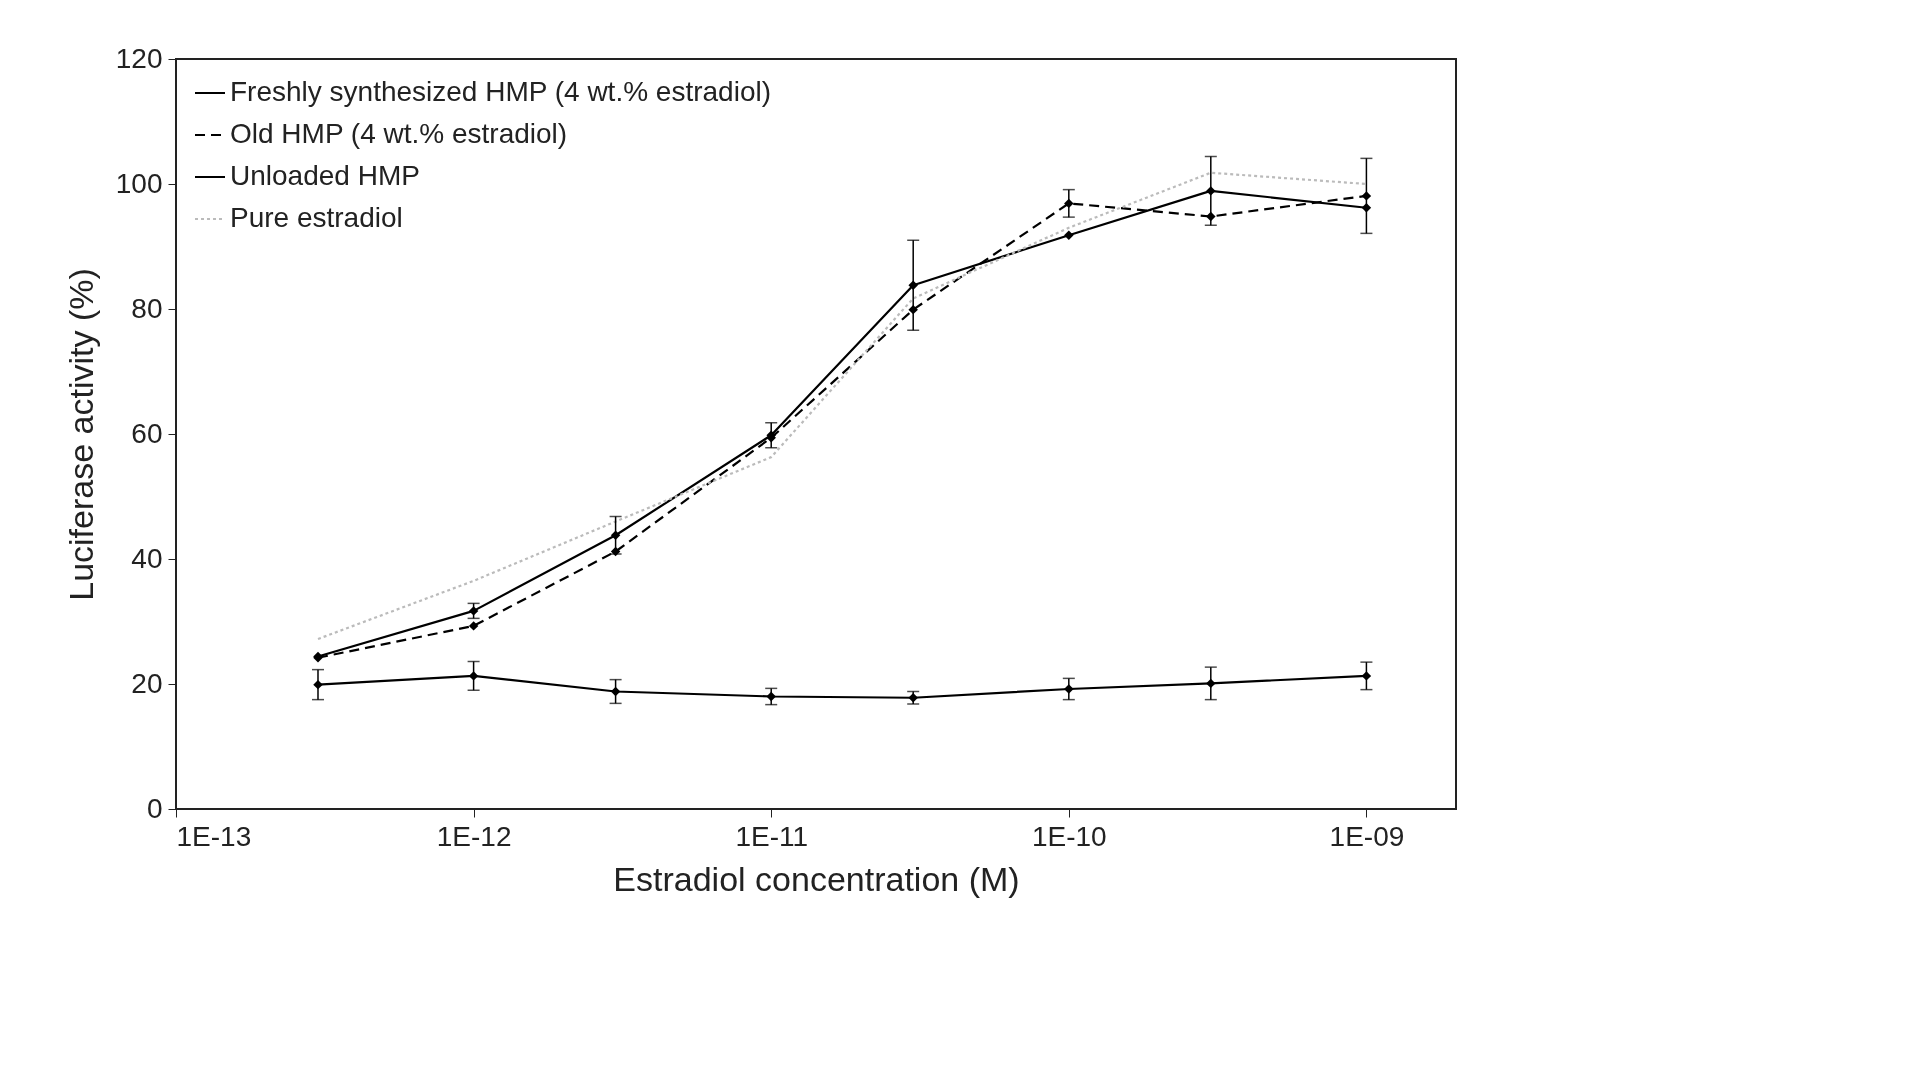 This screenshot has width=1920, height=1080. I want to click on x-tick-label: 1E-10, so click(1069, 836).